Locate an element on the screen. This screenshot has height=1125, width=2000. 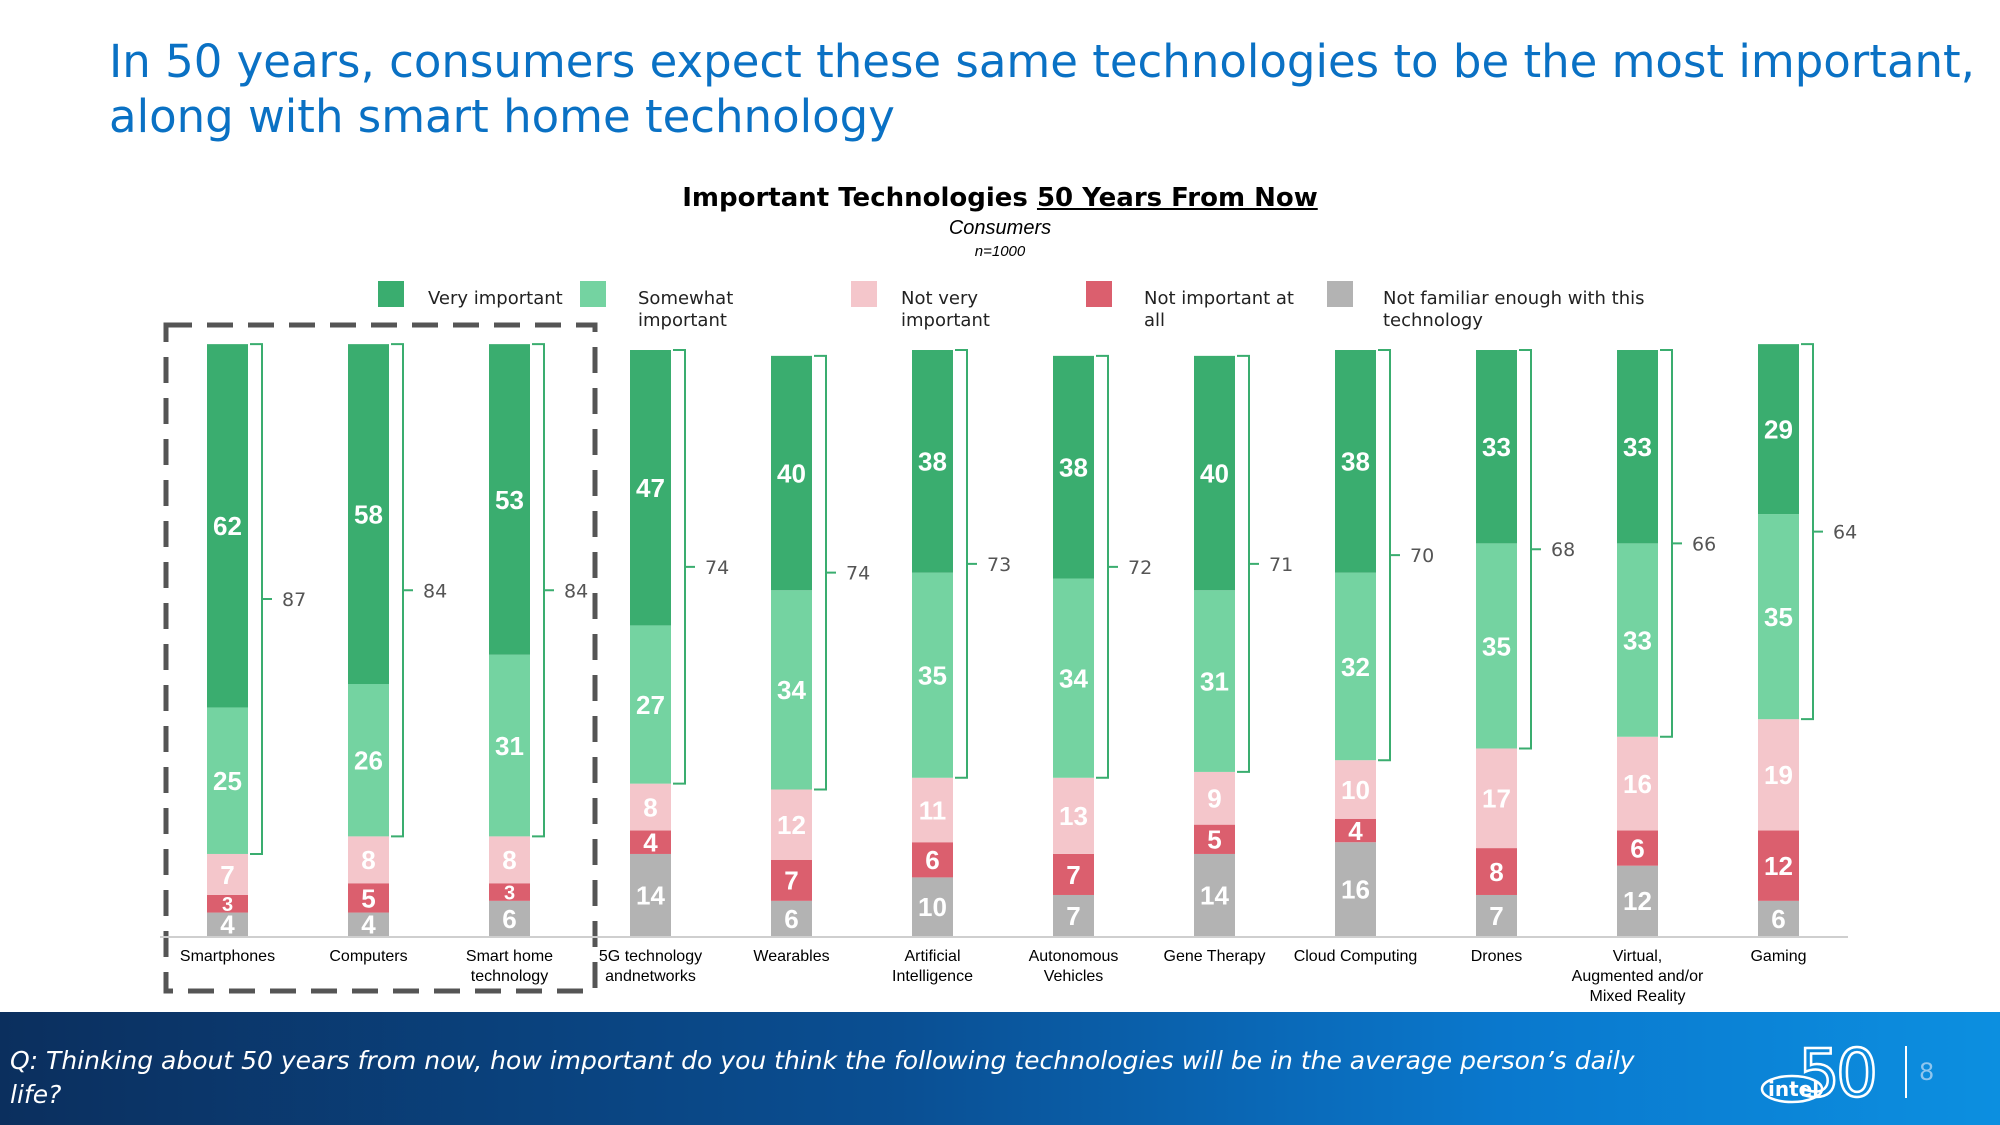
bar-value-0-2: 7 is located at coordinates (227, 875).